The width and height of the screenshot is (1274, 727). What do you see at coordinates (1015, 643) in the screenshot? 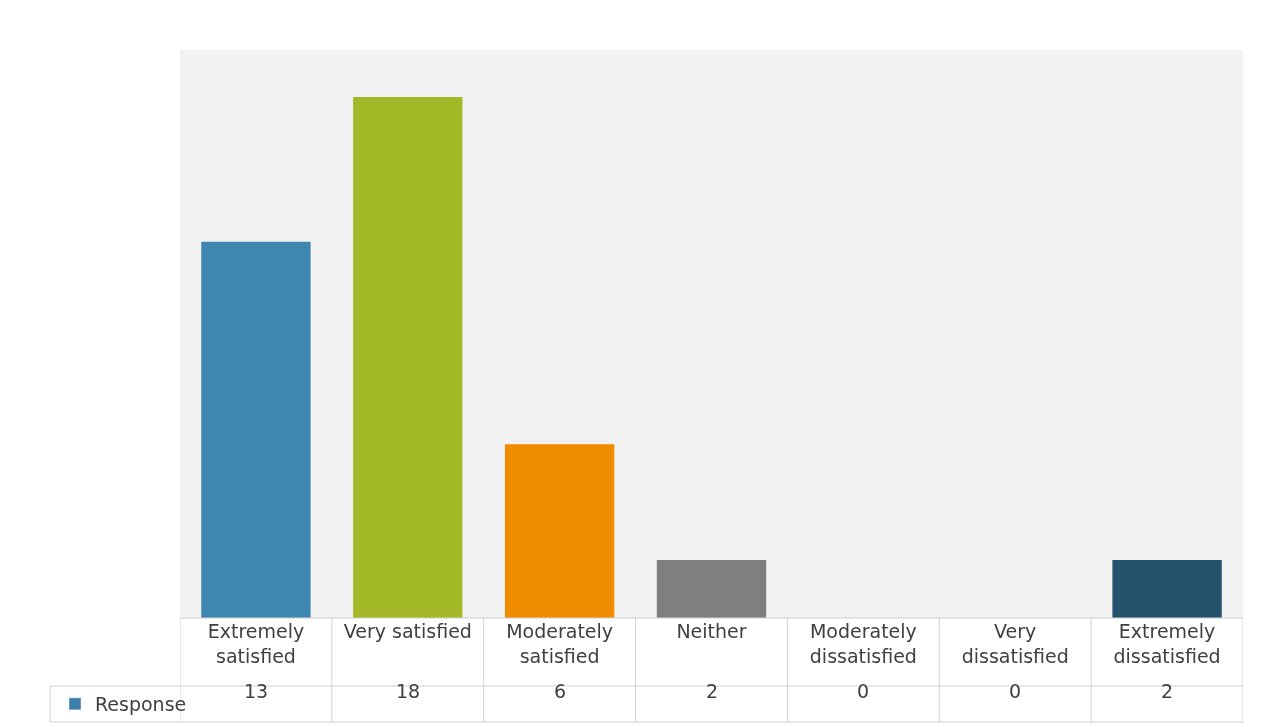
I see `x-tick-label: Very dissatisfied` at bounding box center [1015, 643].